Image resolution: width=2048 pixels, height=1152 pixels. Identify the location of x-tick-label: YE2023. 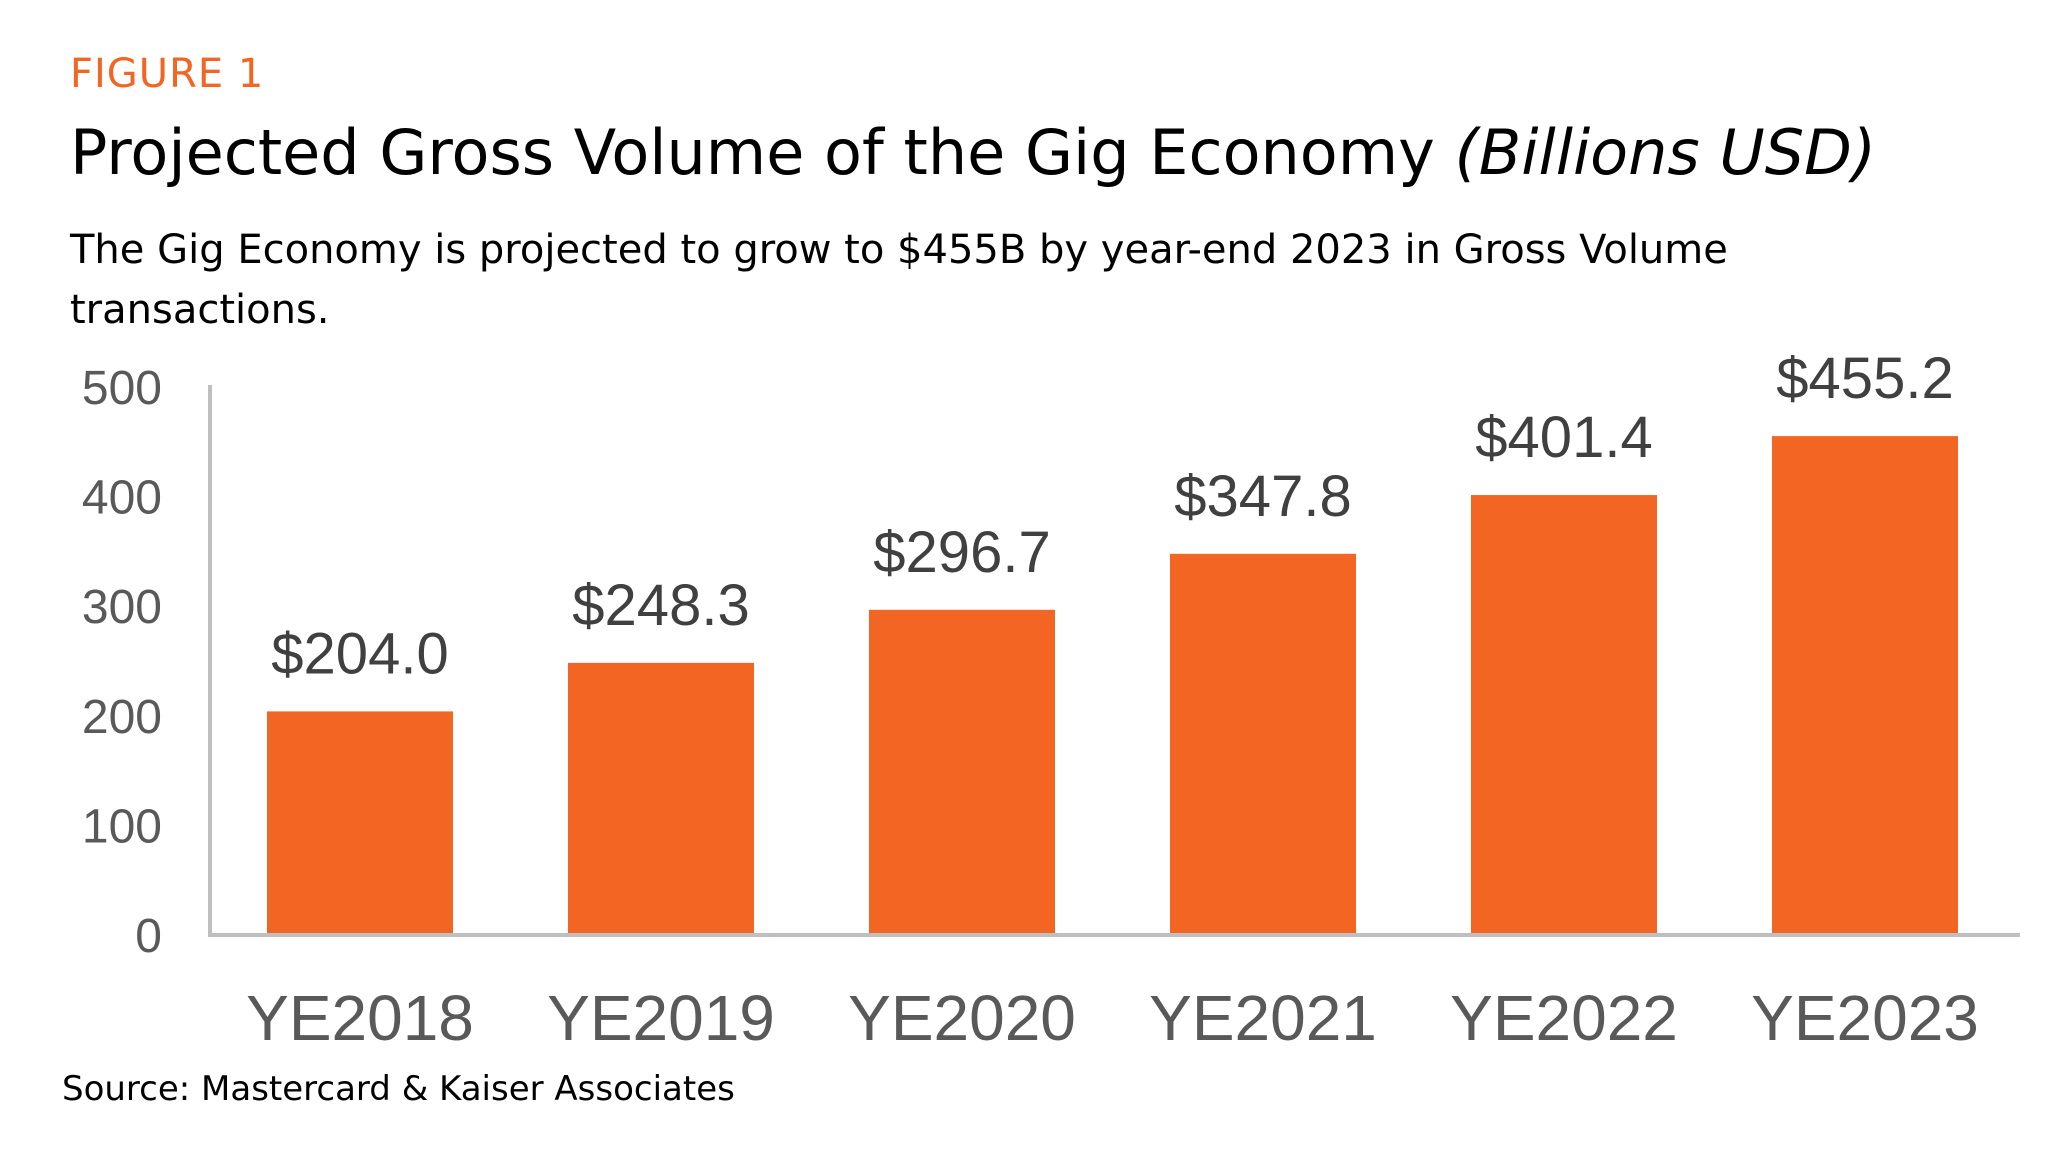
(1865, 1018).